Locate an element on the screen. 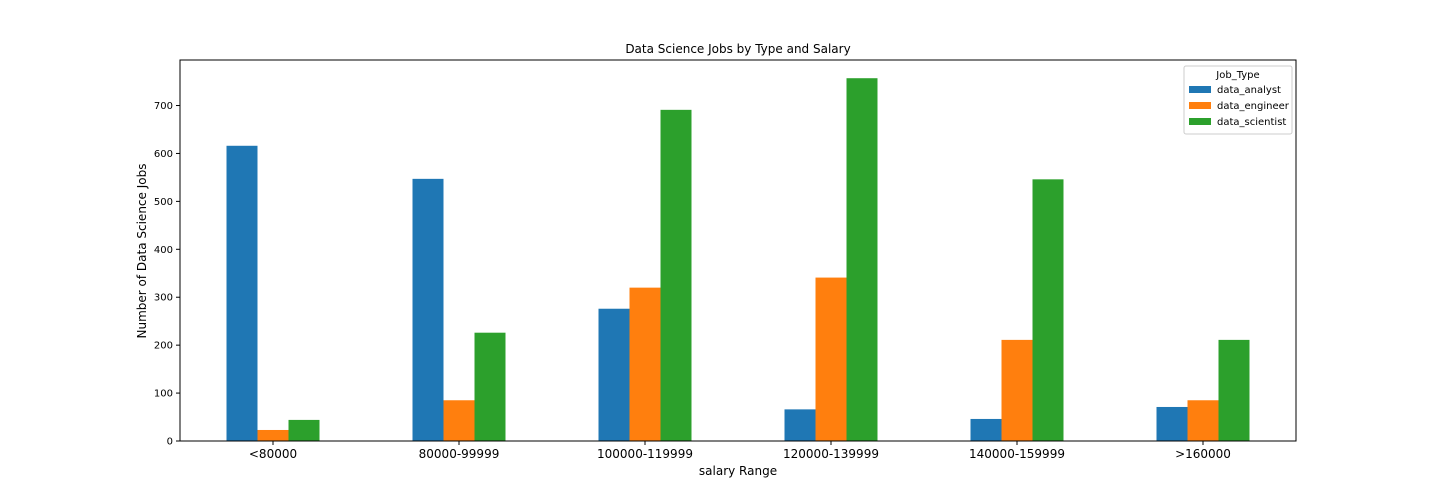 This screenshot has width=1440, height=504. legend-label-data_analyst: data_analyst is located at coordinates (1249, 90).